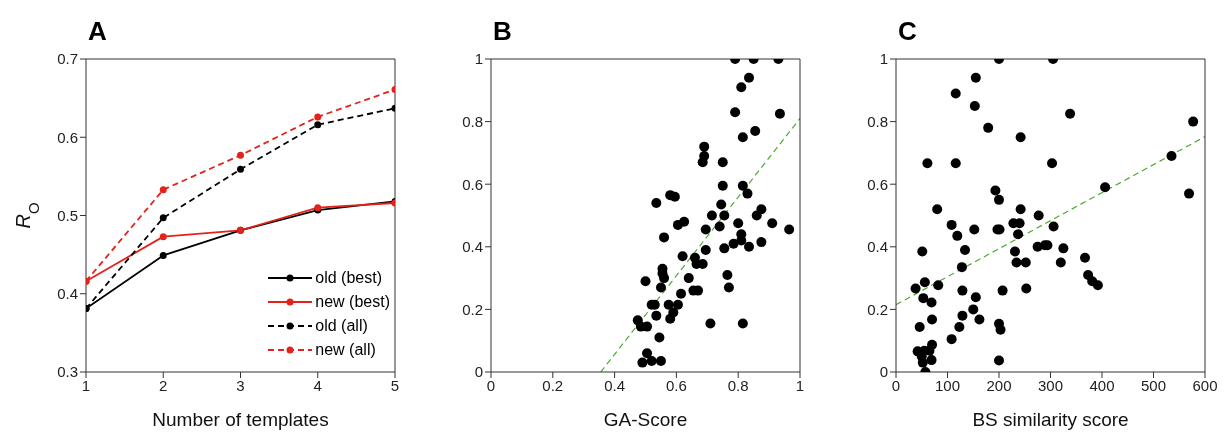 The image size is (1225, 435). I want to click on x-tick-label: 2, so click(163, 385).